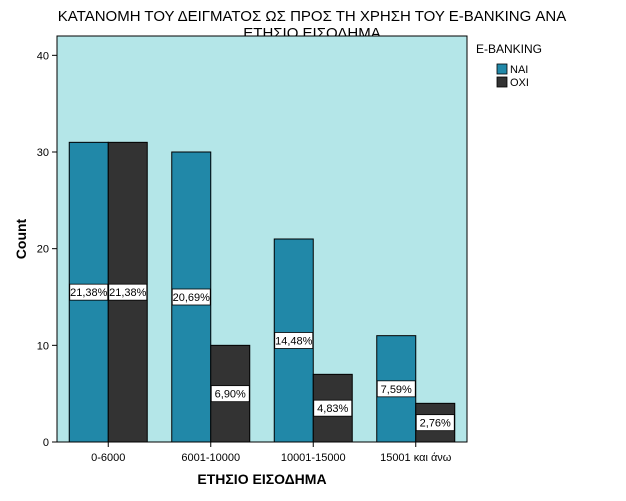 The width and height of the screenshot is (626, 501). I want to click on data-label: 14,48%, so click(294, 342).